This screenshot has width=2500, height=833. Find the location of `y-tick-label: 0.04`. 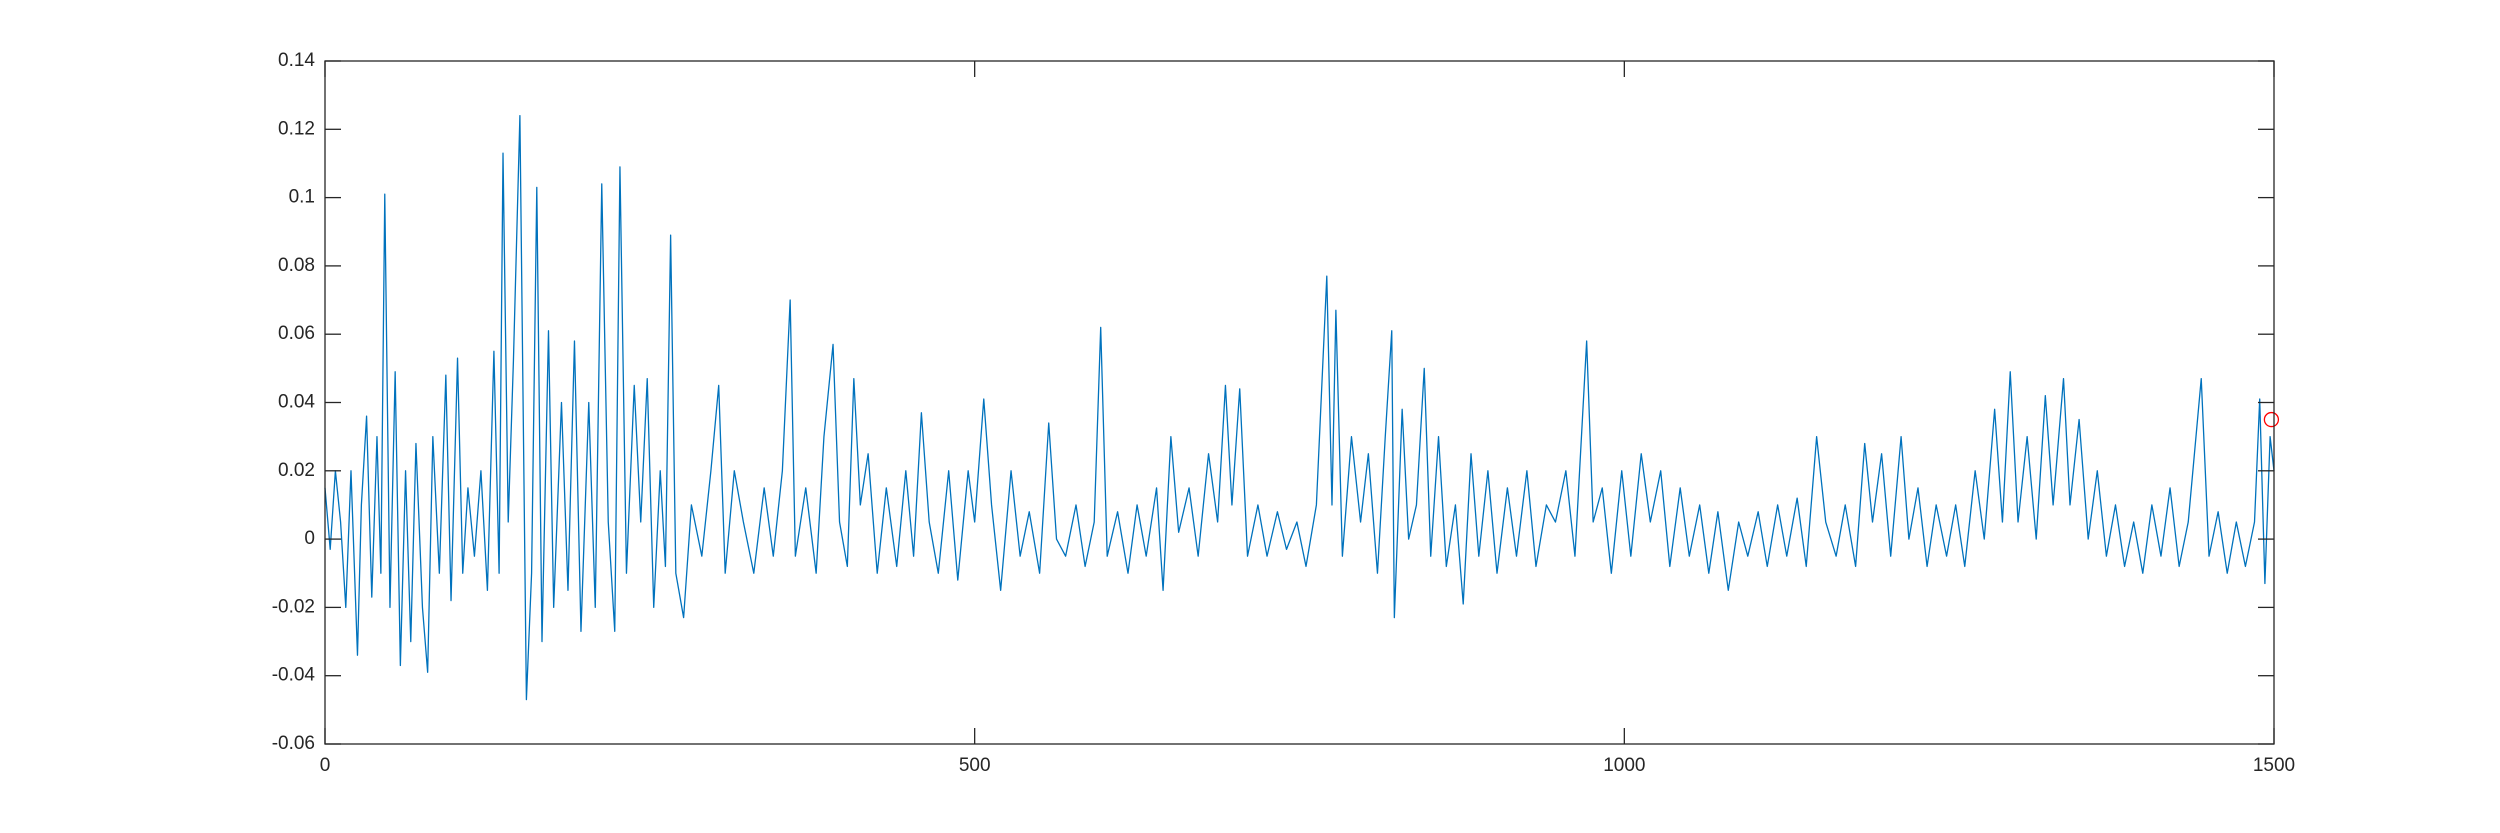

y-tick-label: 0.04 is located at coordinates (296, 402).